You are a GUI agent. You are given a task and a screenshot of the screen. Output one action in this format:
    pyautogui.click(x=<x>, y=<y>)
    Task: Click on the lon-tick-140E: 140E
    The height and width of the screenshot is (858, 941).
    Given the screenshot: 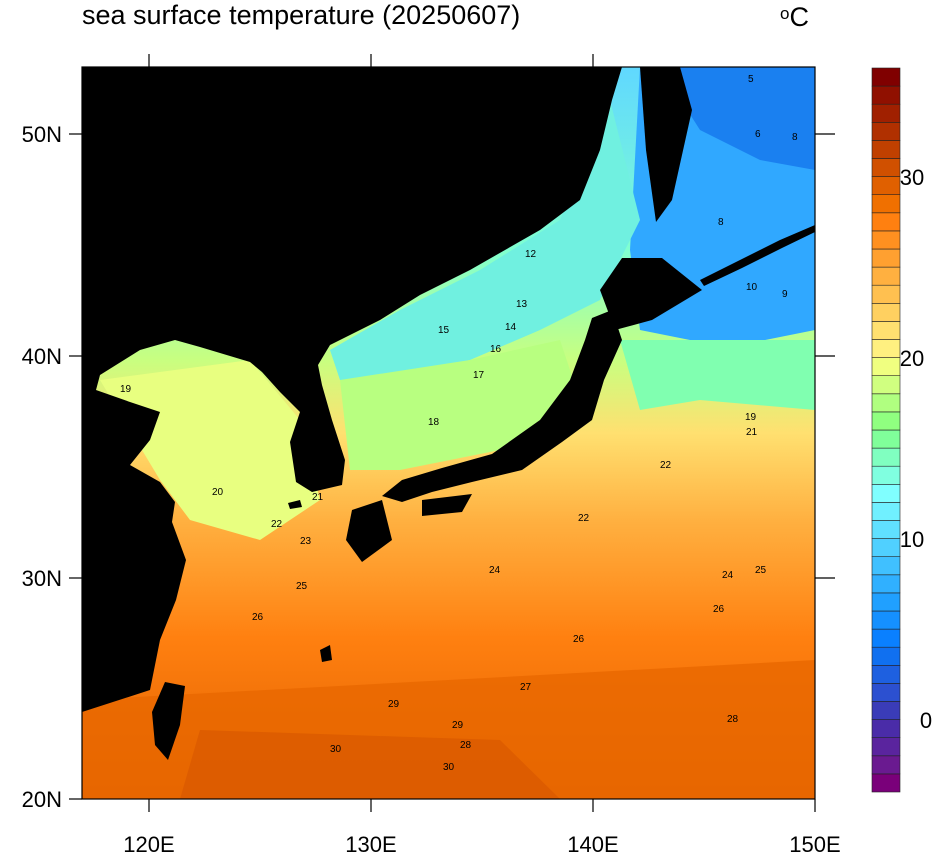 What is the action you would take?
    pyautogui.click(x=592, y=844)
    